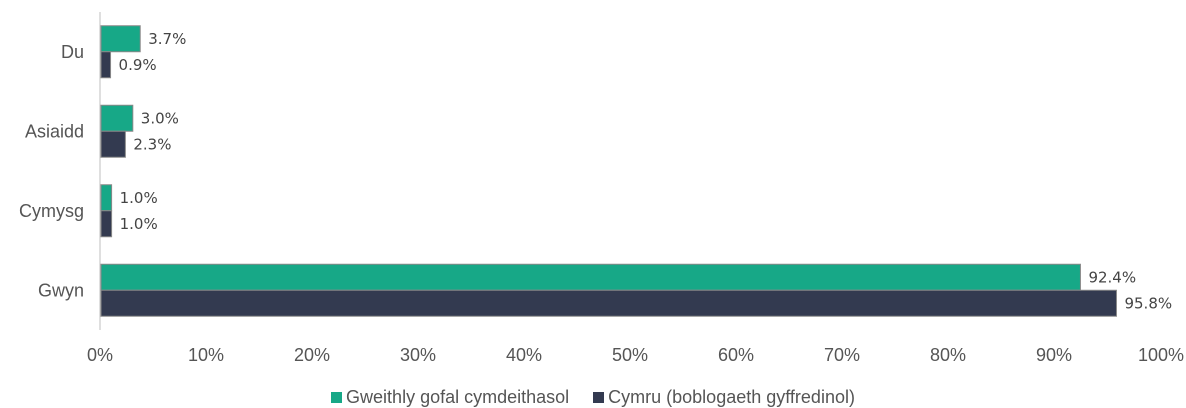 This screenshot has height=408, width=1186. I want to click on x-tick-label: 70%, so click(842, 355).